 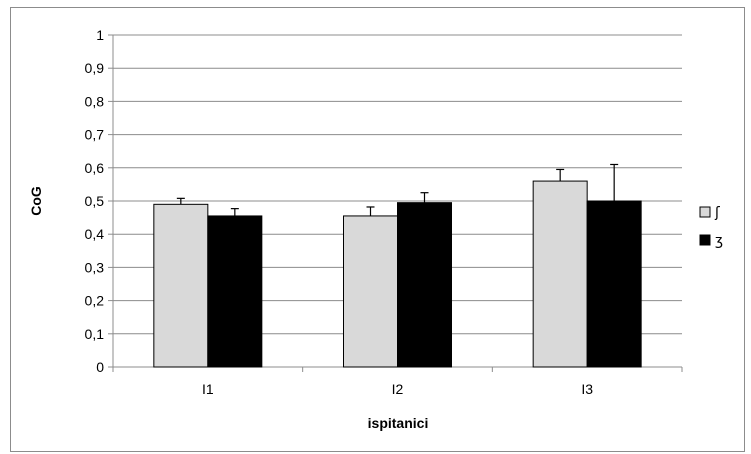 What do you see at coordinates (711, 227) in the screenshot?
I see `legend: ʃʒ` at bounding box center [711, 227].